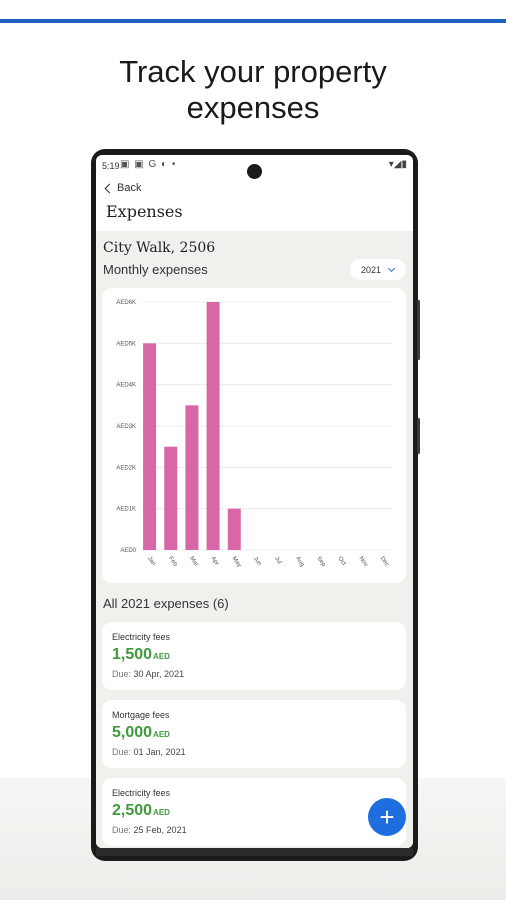 Image resolution: width=506 pixels, height=900 pixels. I want to click on y-tick-label: AED3K, so click(126, 427).